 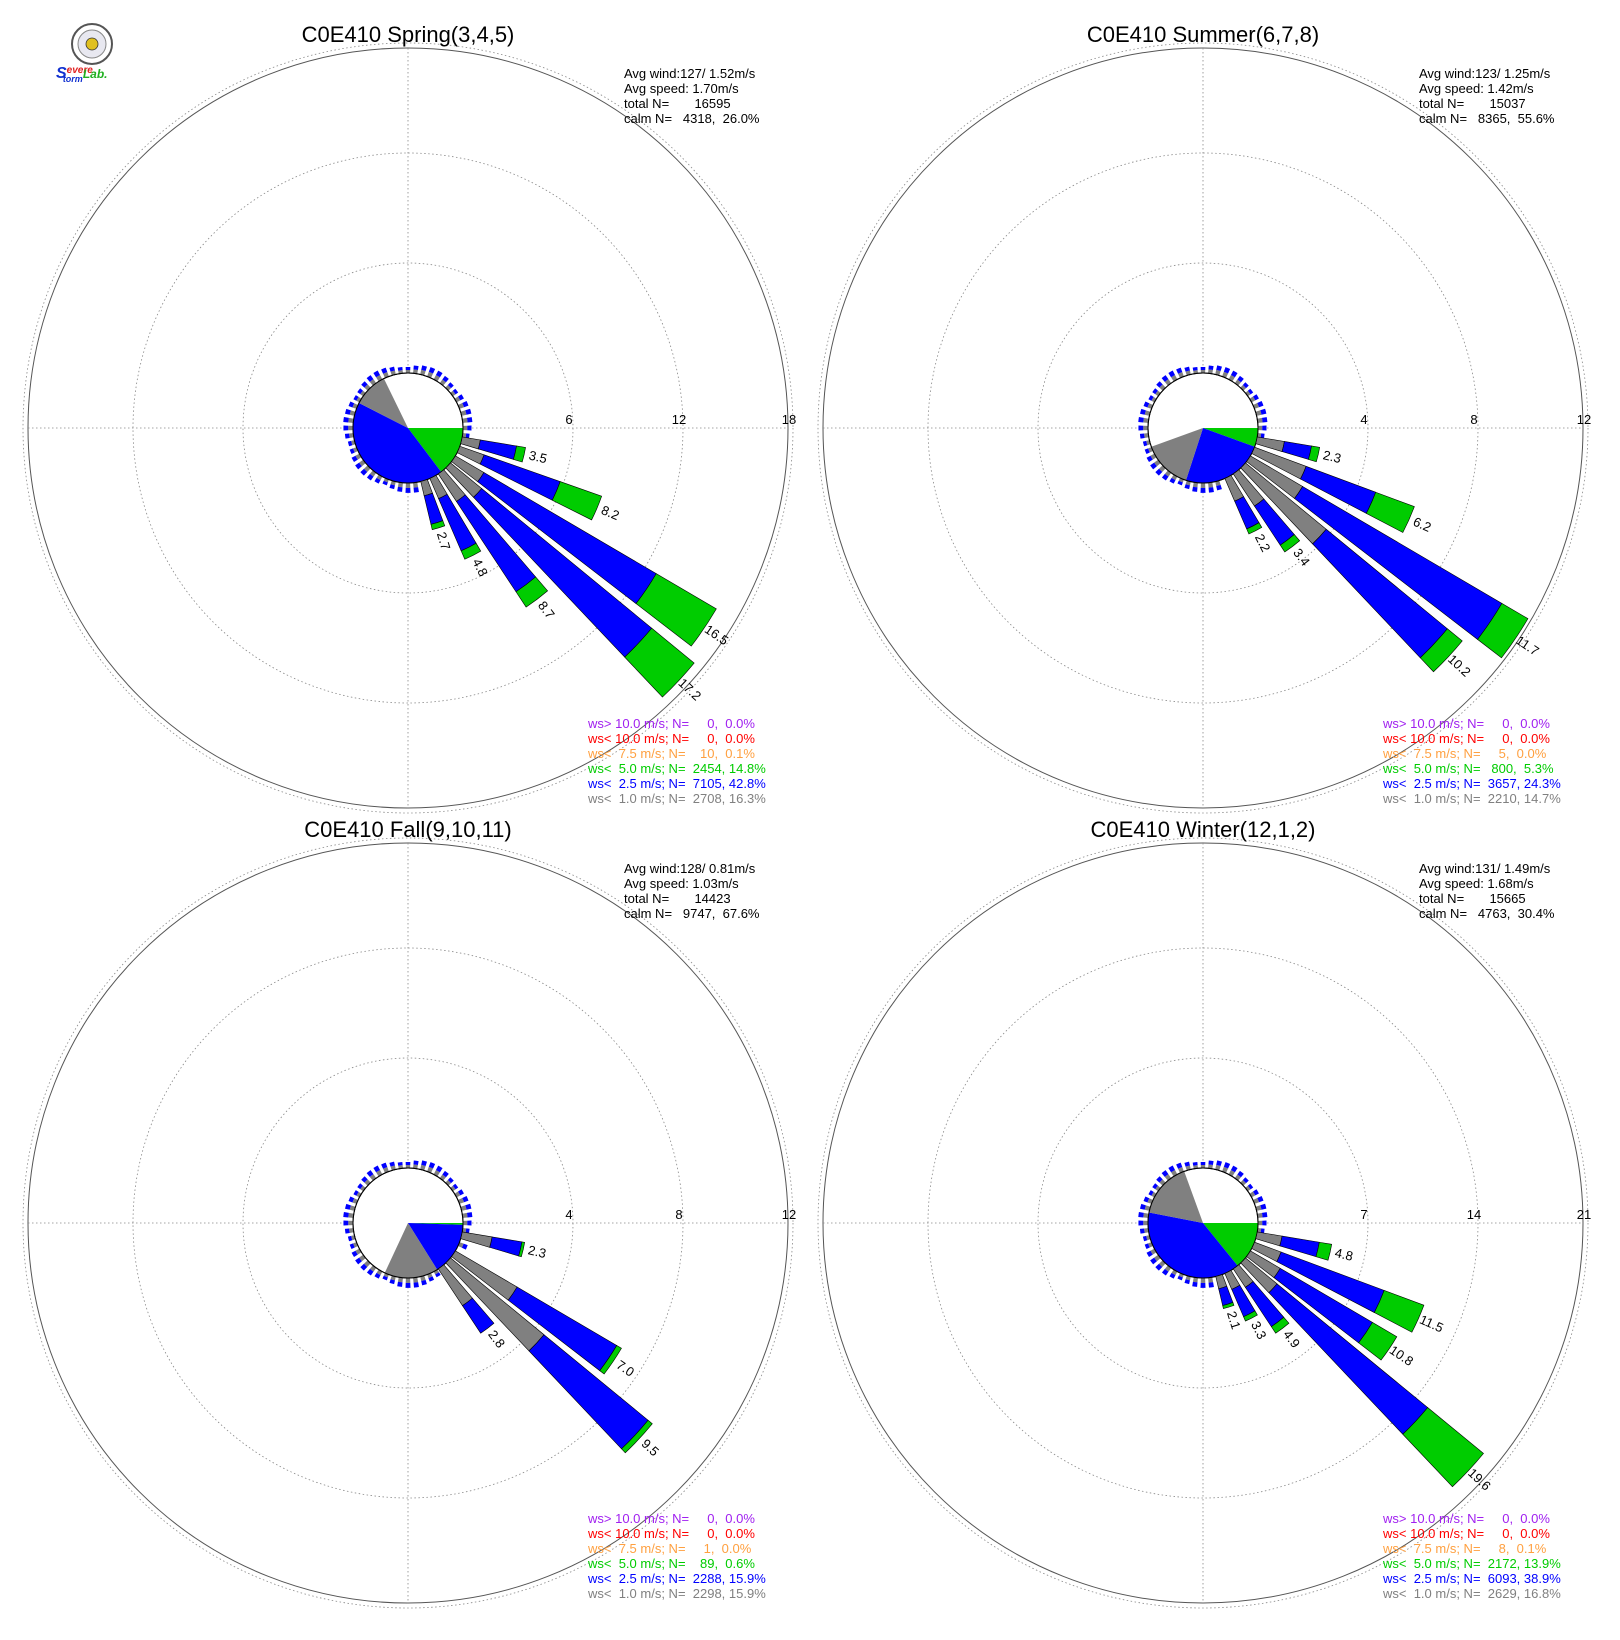 What do you see at coordinates (1485, 73) in the screenshot?
I see `stat-line: Avg wind:123/ 1.25m/s` at bounding box center [1485, 73].